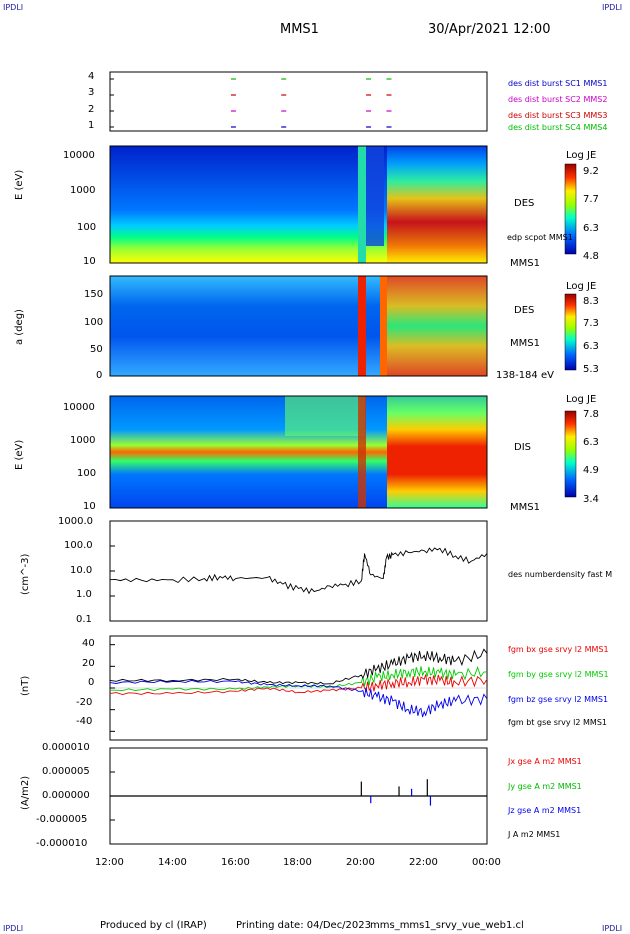  What do you see at coordinates (525, 375) in the screenshot?
I see `des-pitch-energy-range: 138-184 eV` at bounding box center [525, 375].